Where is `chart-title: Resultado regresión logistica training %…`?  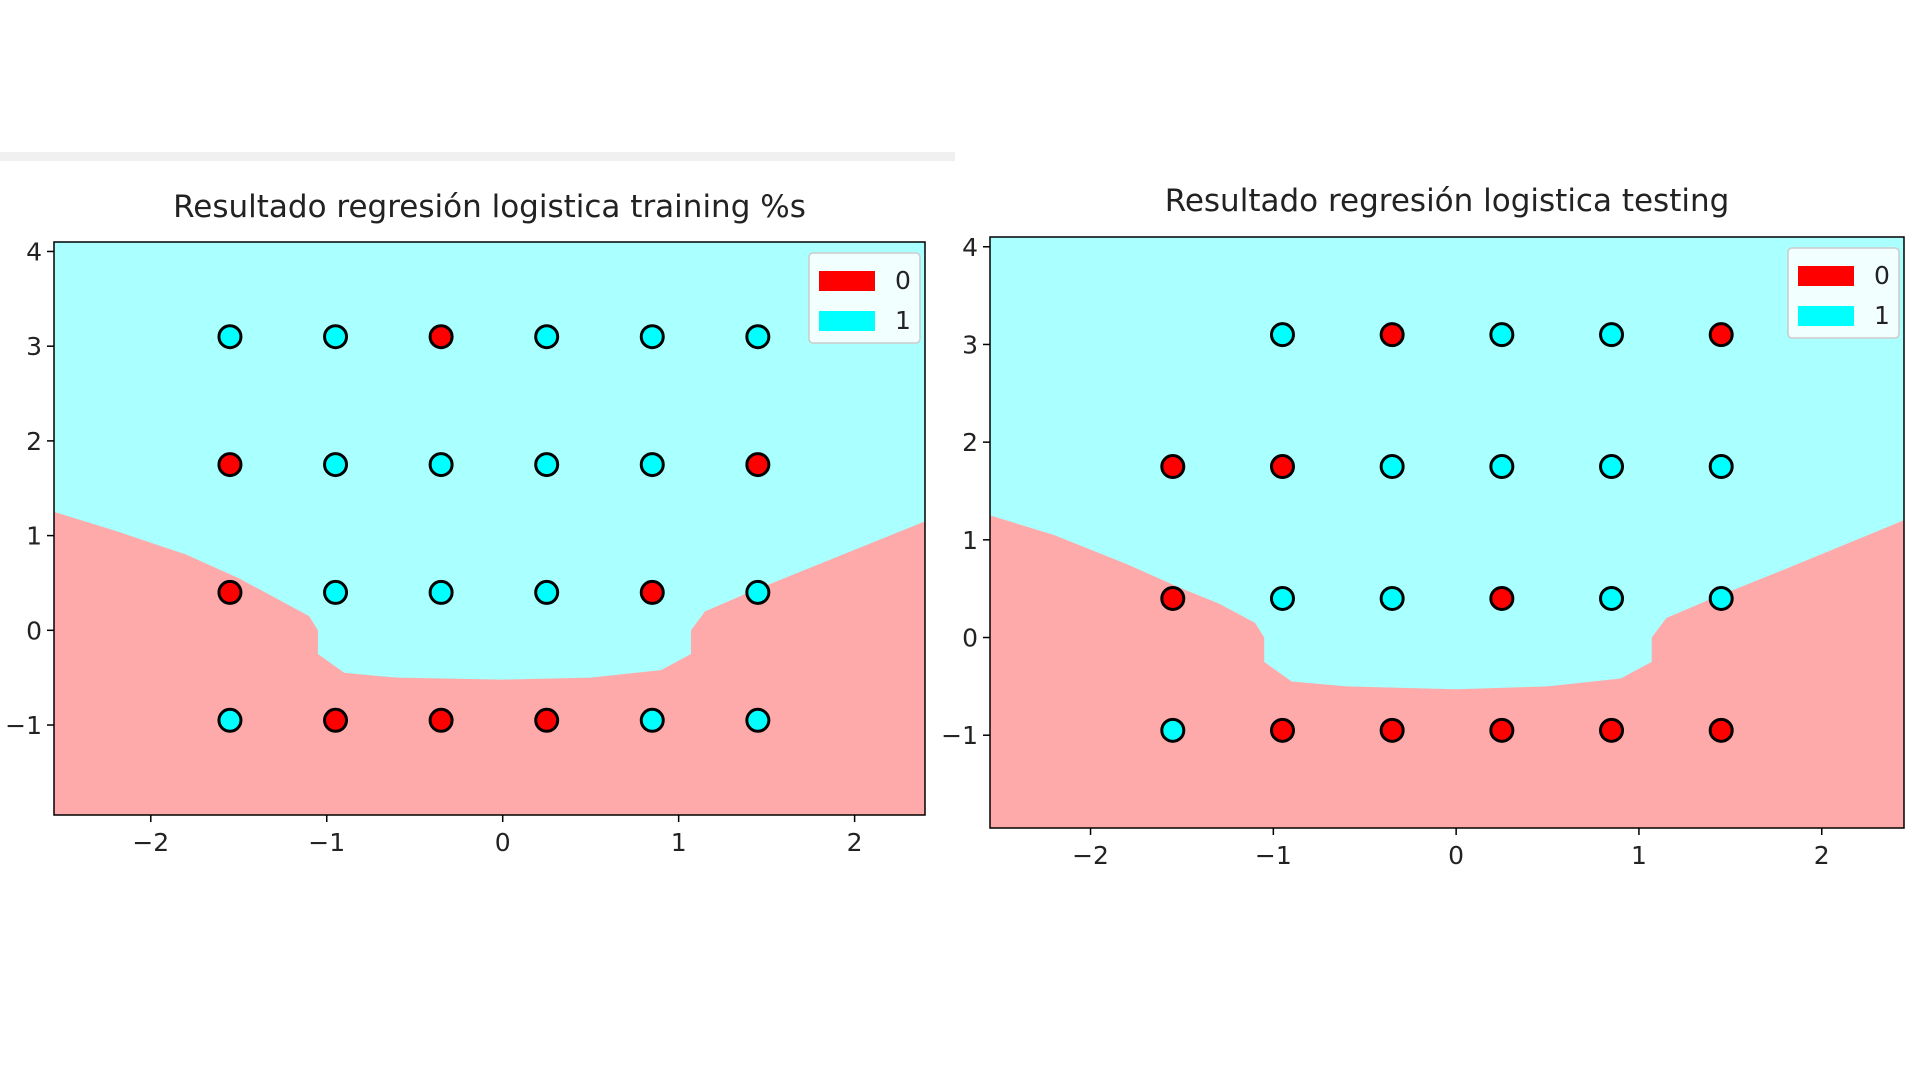 chart-title: Resultado regresión logistica training %… is located at coordinates (489, 207).